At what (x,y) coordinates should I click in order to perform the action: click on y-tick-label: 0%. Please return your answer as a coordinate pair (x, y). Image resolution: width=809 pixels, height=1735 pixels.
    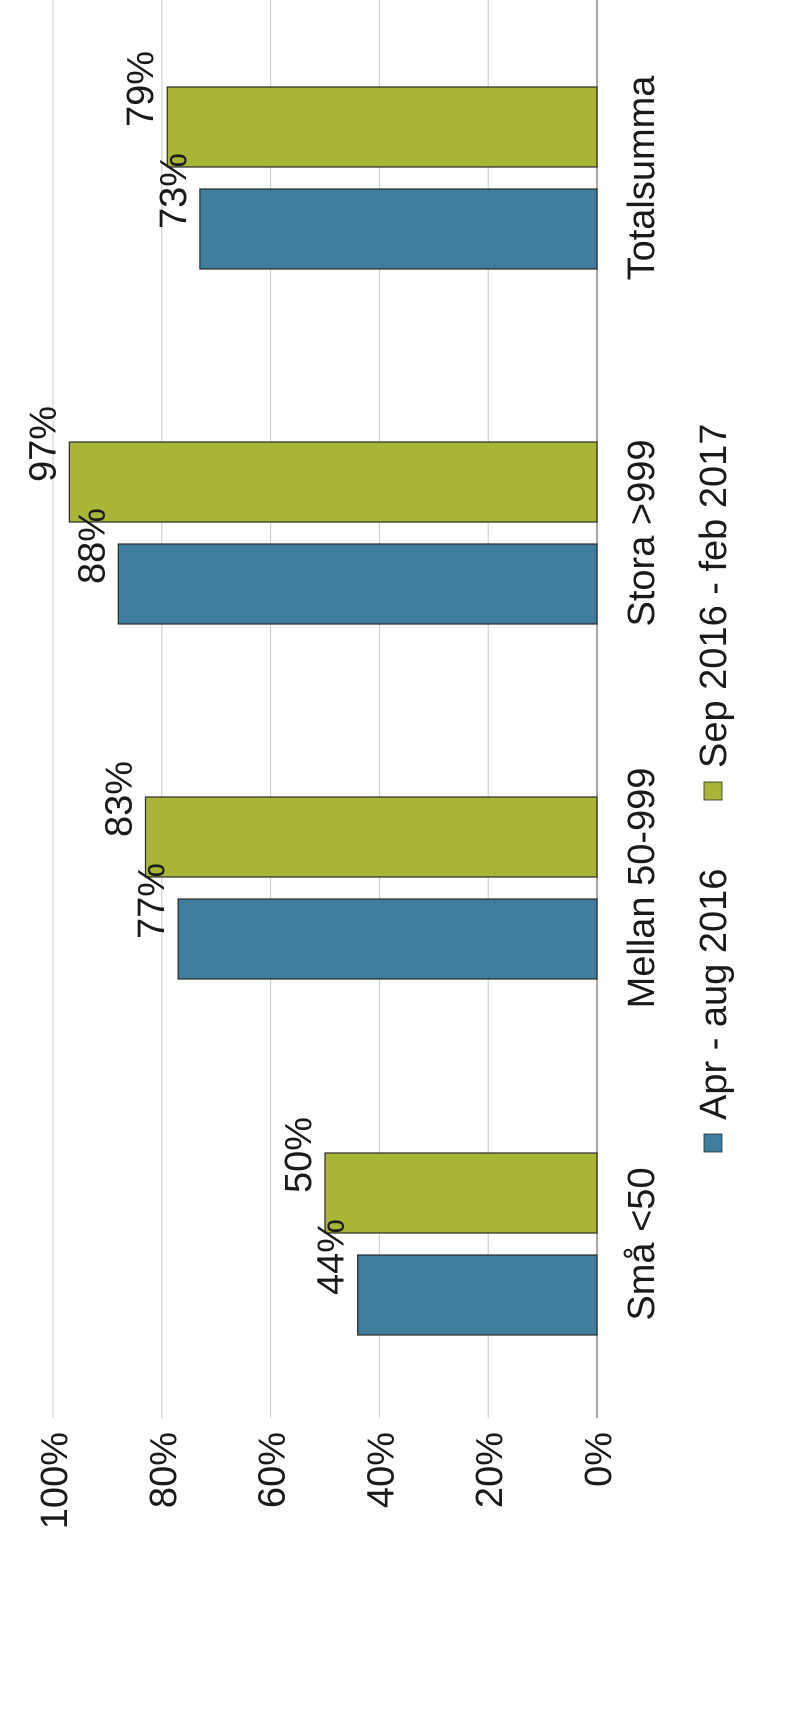
    Looking at the image, I should click on (599, 1459).